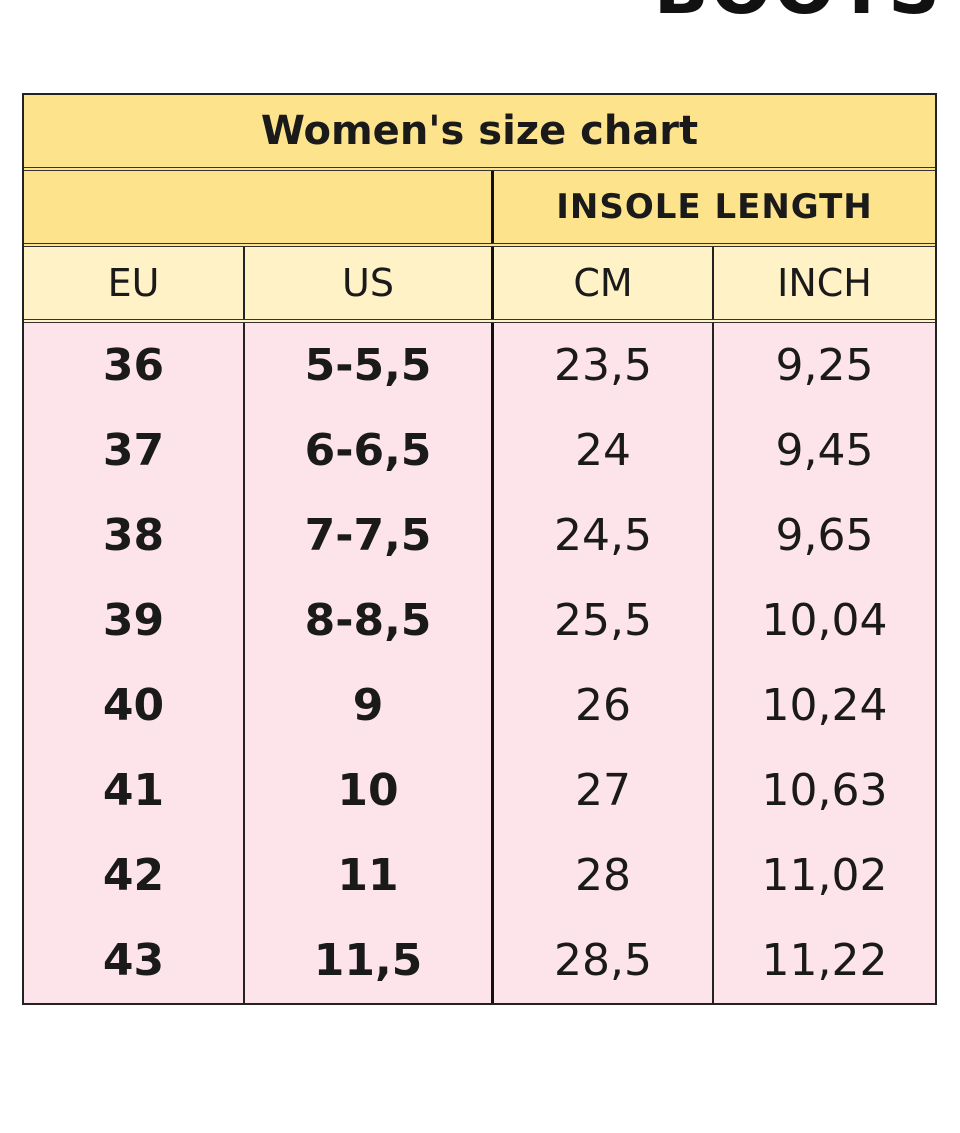 The height and width of the screenshot is (1133, 960). I want to click on table-cell: 10,63, so click(824, 790).